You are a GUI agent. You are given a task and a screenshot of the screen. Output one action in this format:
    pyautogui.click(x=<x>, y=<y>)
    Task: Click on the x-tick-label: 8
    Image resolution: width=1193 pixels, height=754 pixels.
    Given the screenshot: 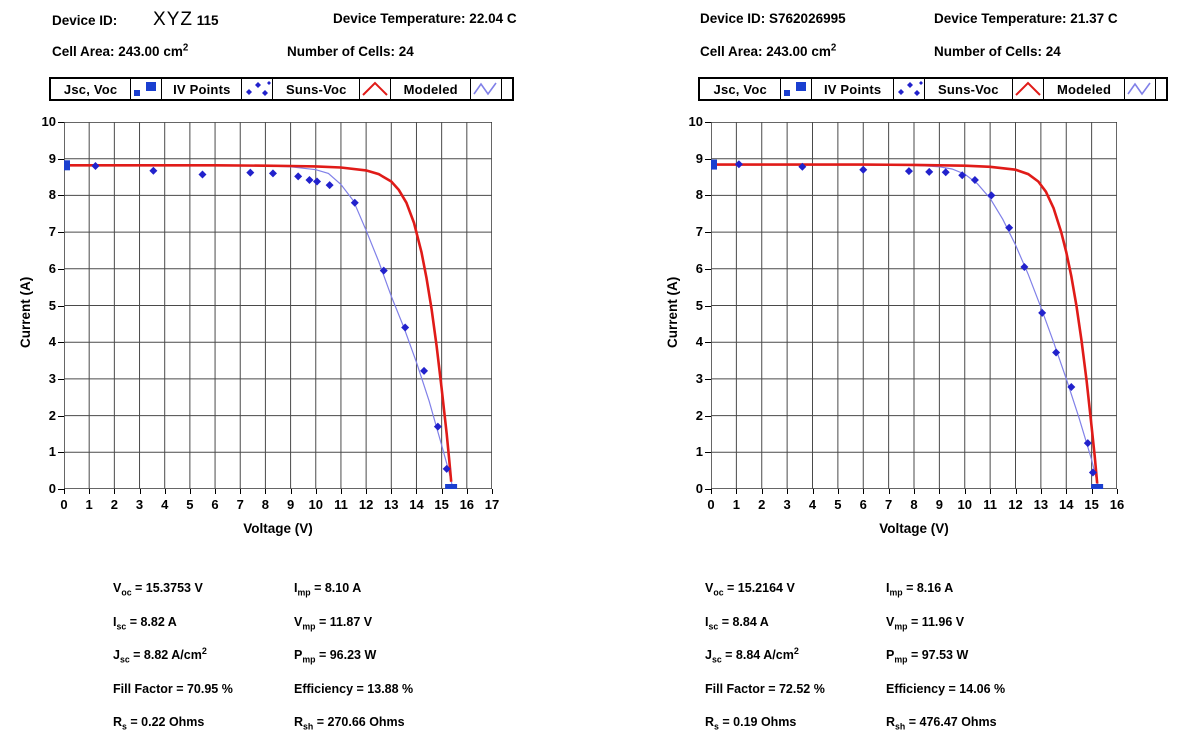 What is the action you would take?
    pyautogui.click(x=914, y=504)
    